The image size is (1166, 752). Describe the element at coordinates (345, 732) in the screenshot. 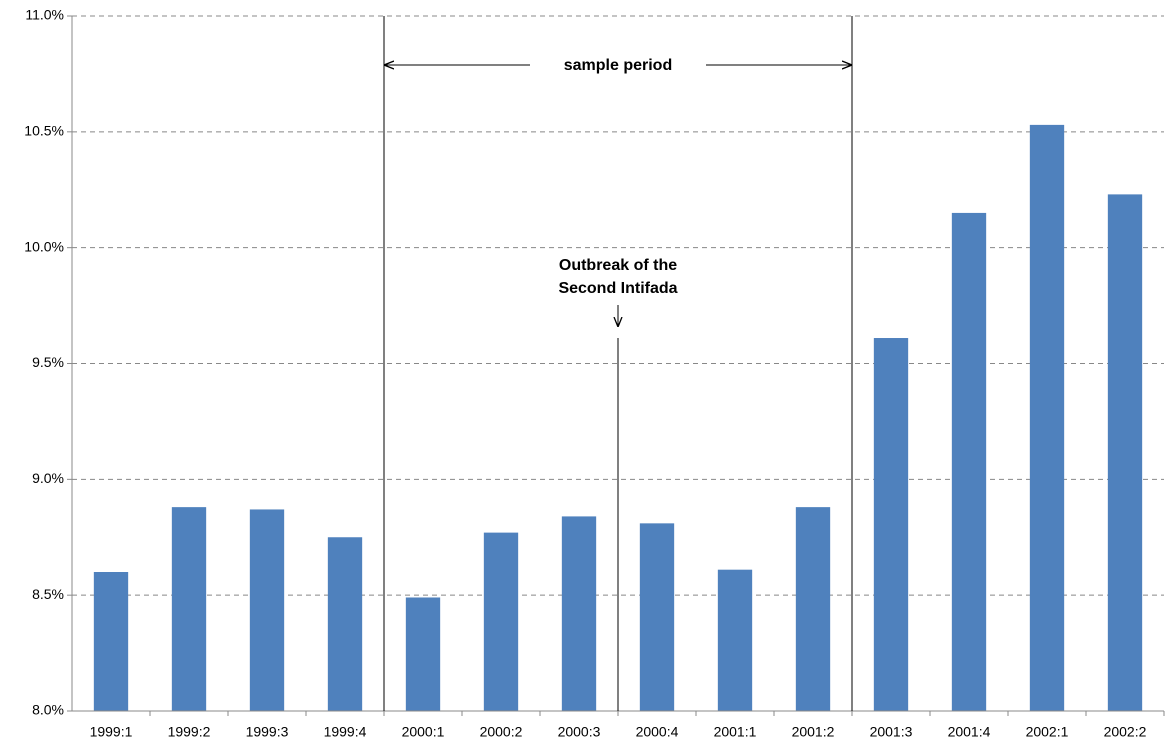

I see `x-tick-label: 1999:4` at that location.